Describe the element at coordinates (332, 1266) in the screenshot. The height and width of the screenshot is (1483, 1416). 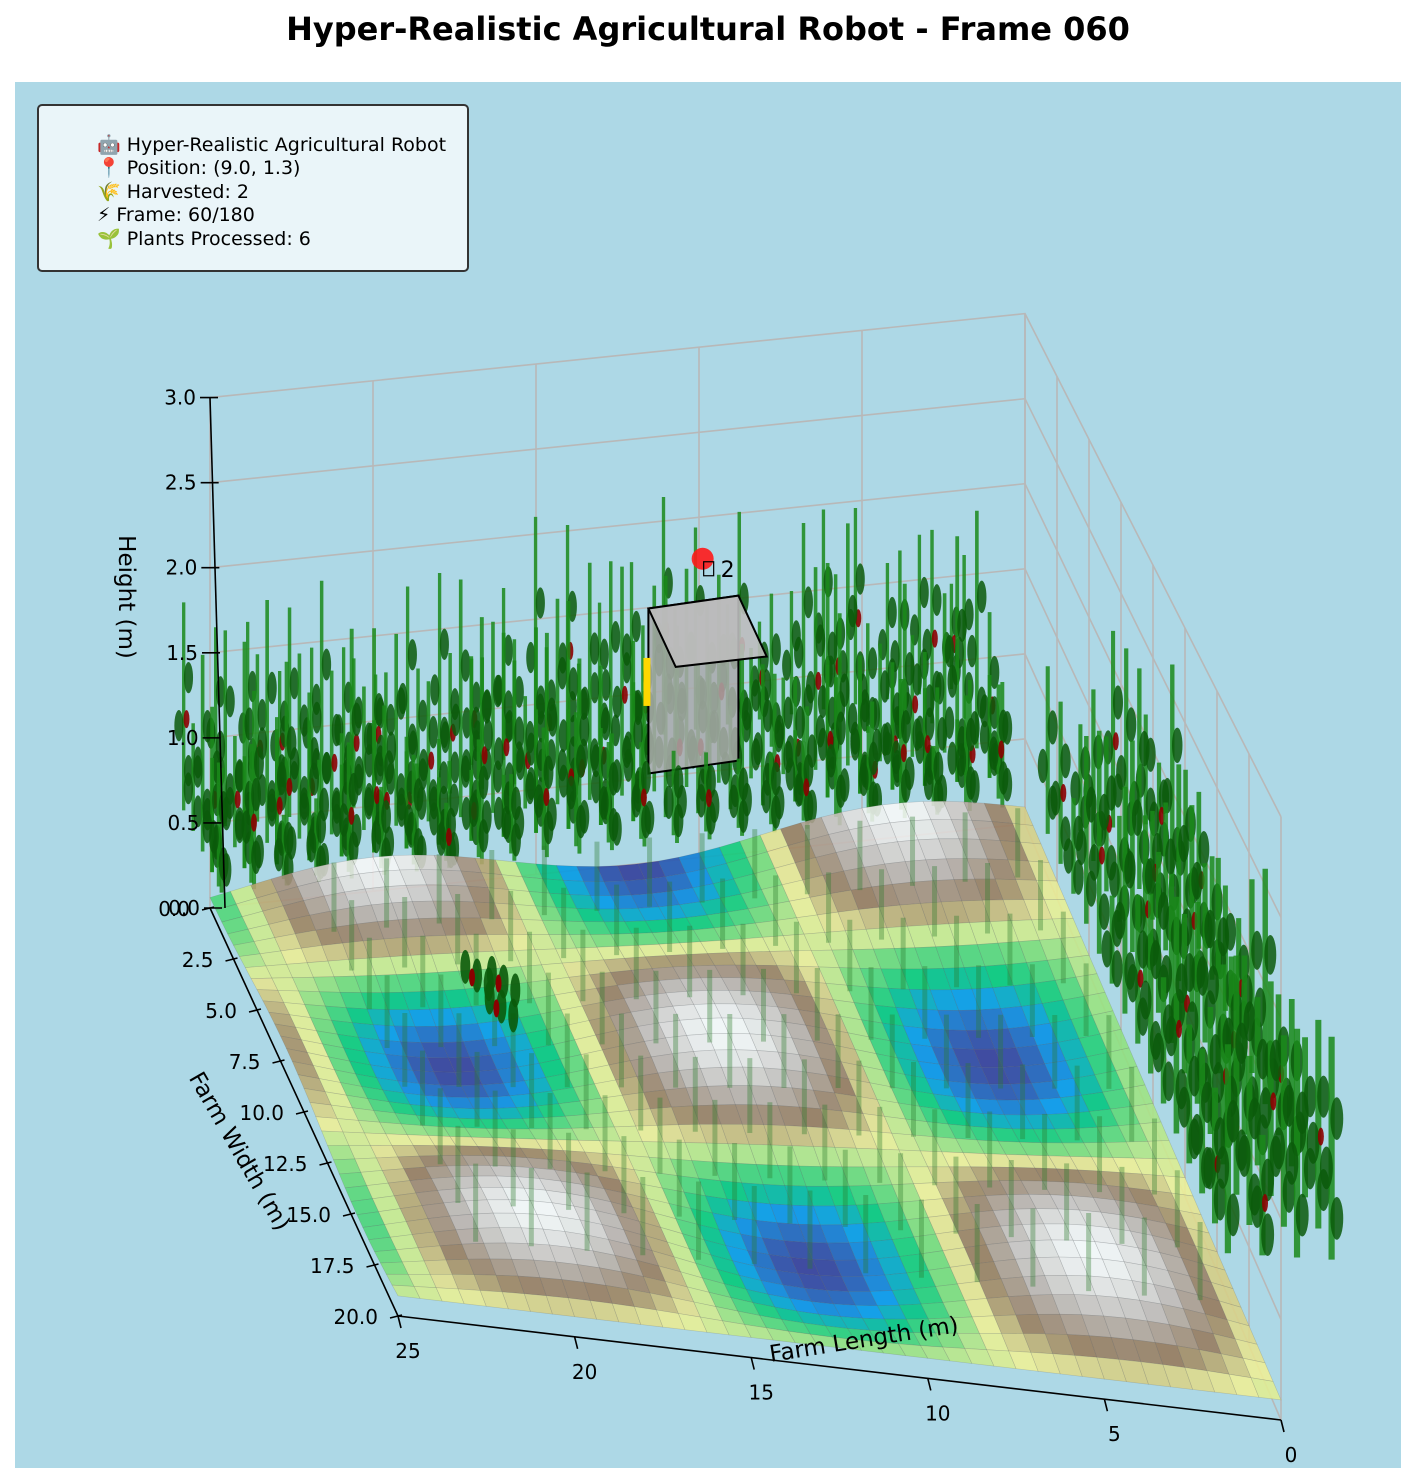
I see `y-tick-label: 17.5` at that location.